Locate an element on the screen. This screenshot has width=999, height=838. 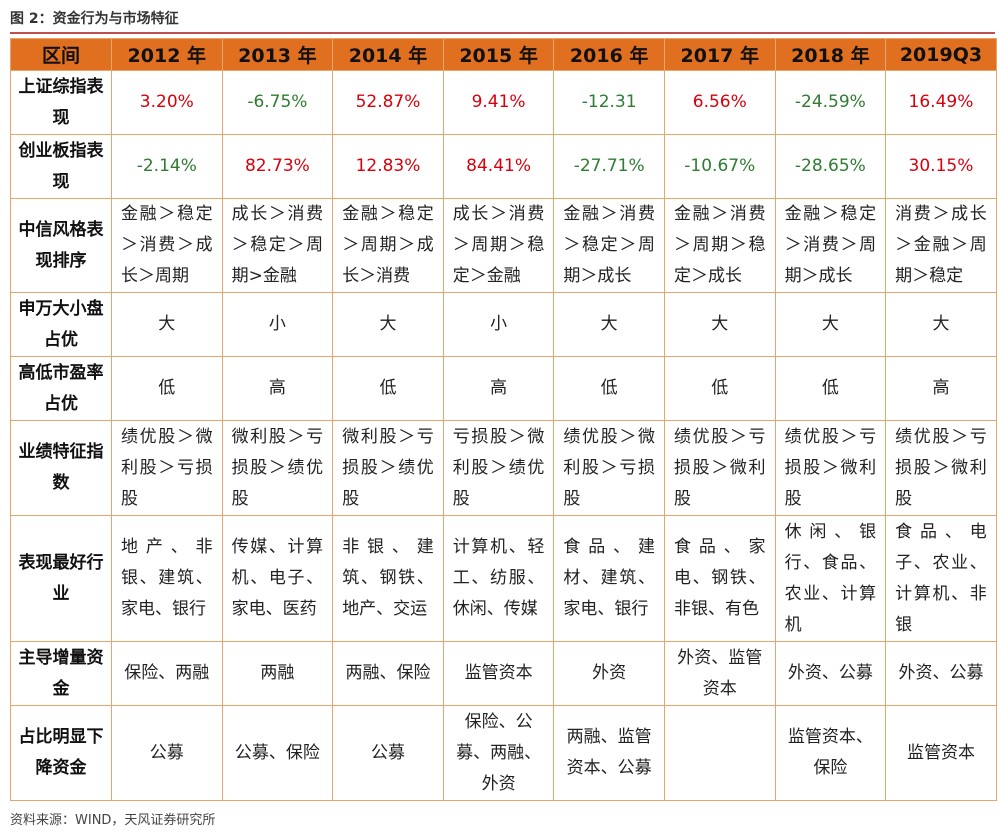
header-cell-2013: 2013 年 is located at coordinates (277, 54).